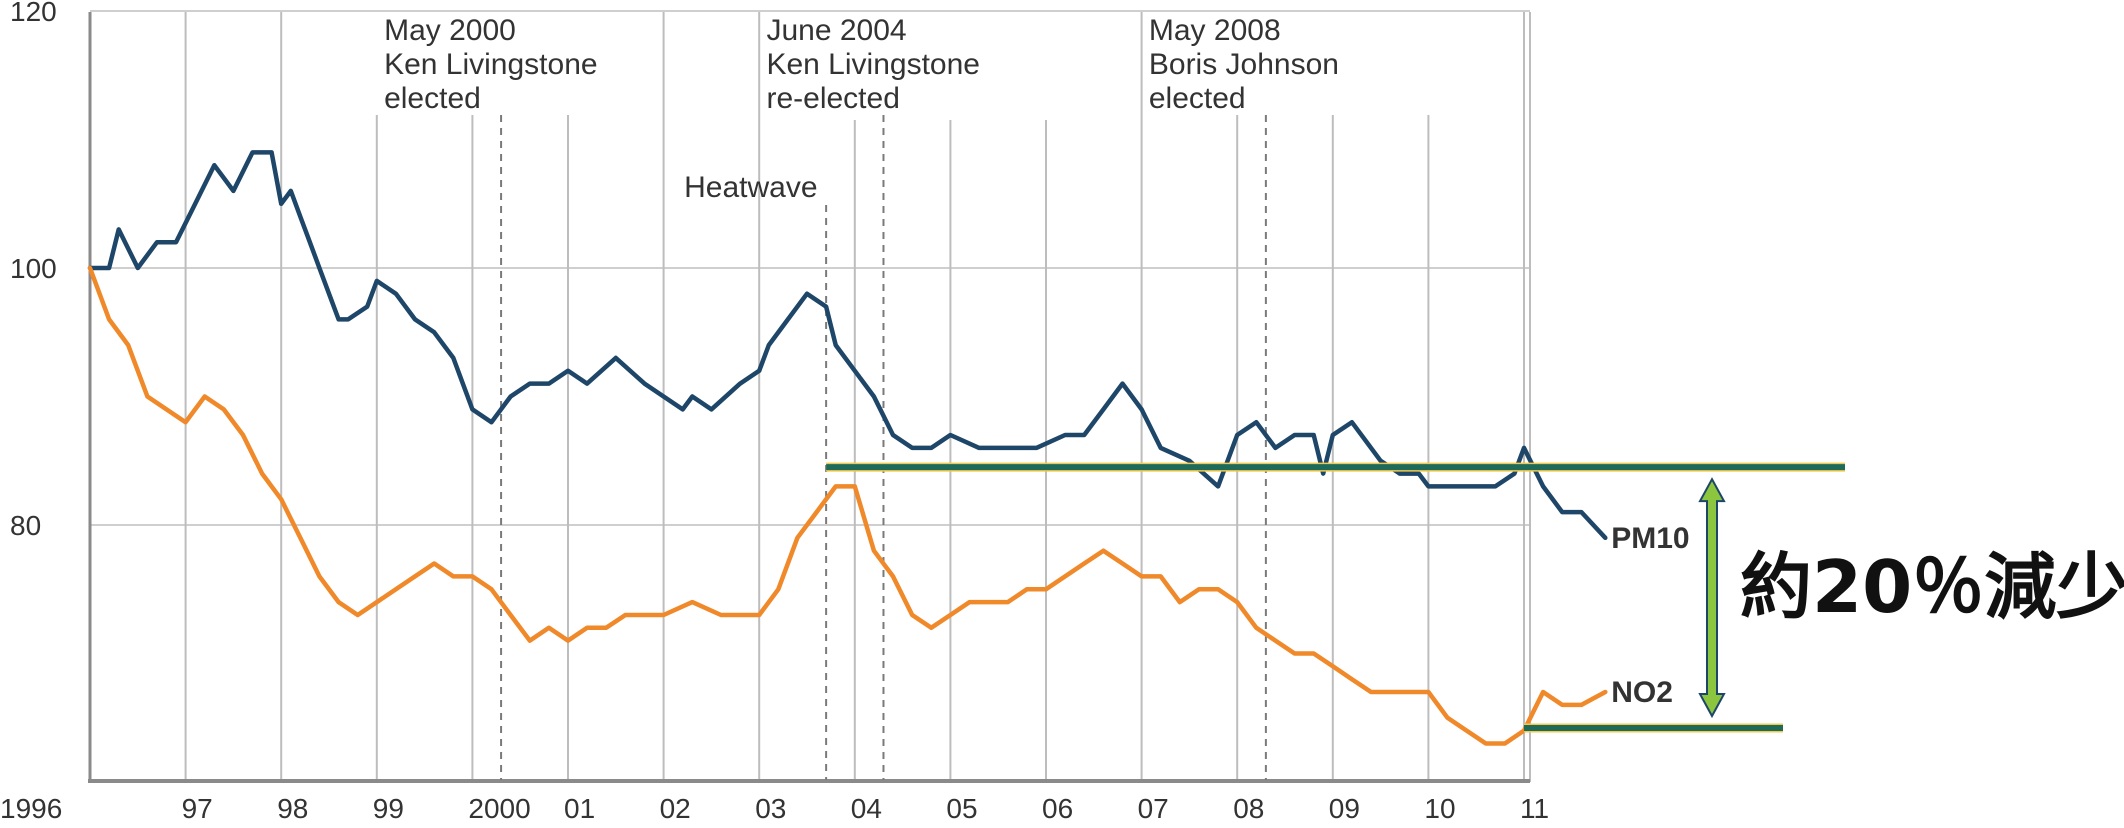 The height and width of the screenshot is (828, 2124). What do you see at coordinates (292, 808) in the screenshot?
I see `x-tick-label: 98` at bounding box center [292, 808].